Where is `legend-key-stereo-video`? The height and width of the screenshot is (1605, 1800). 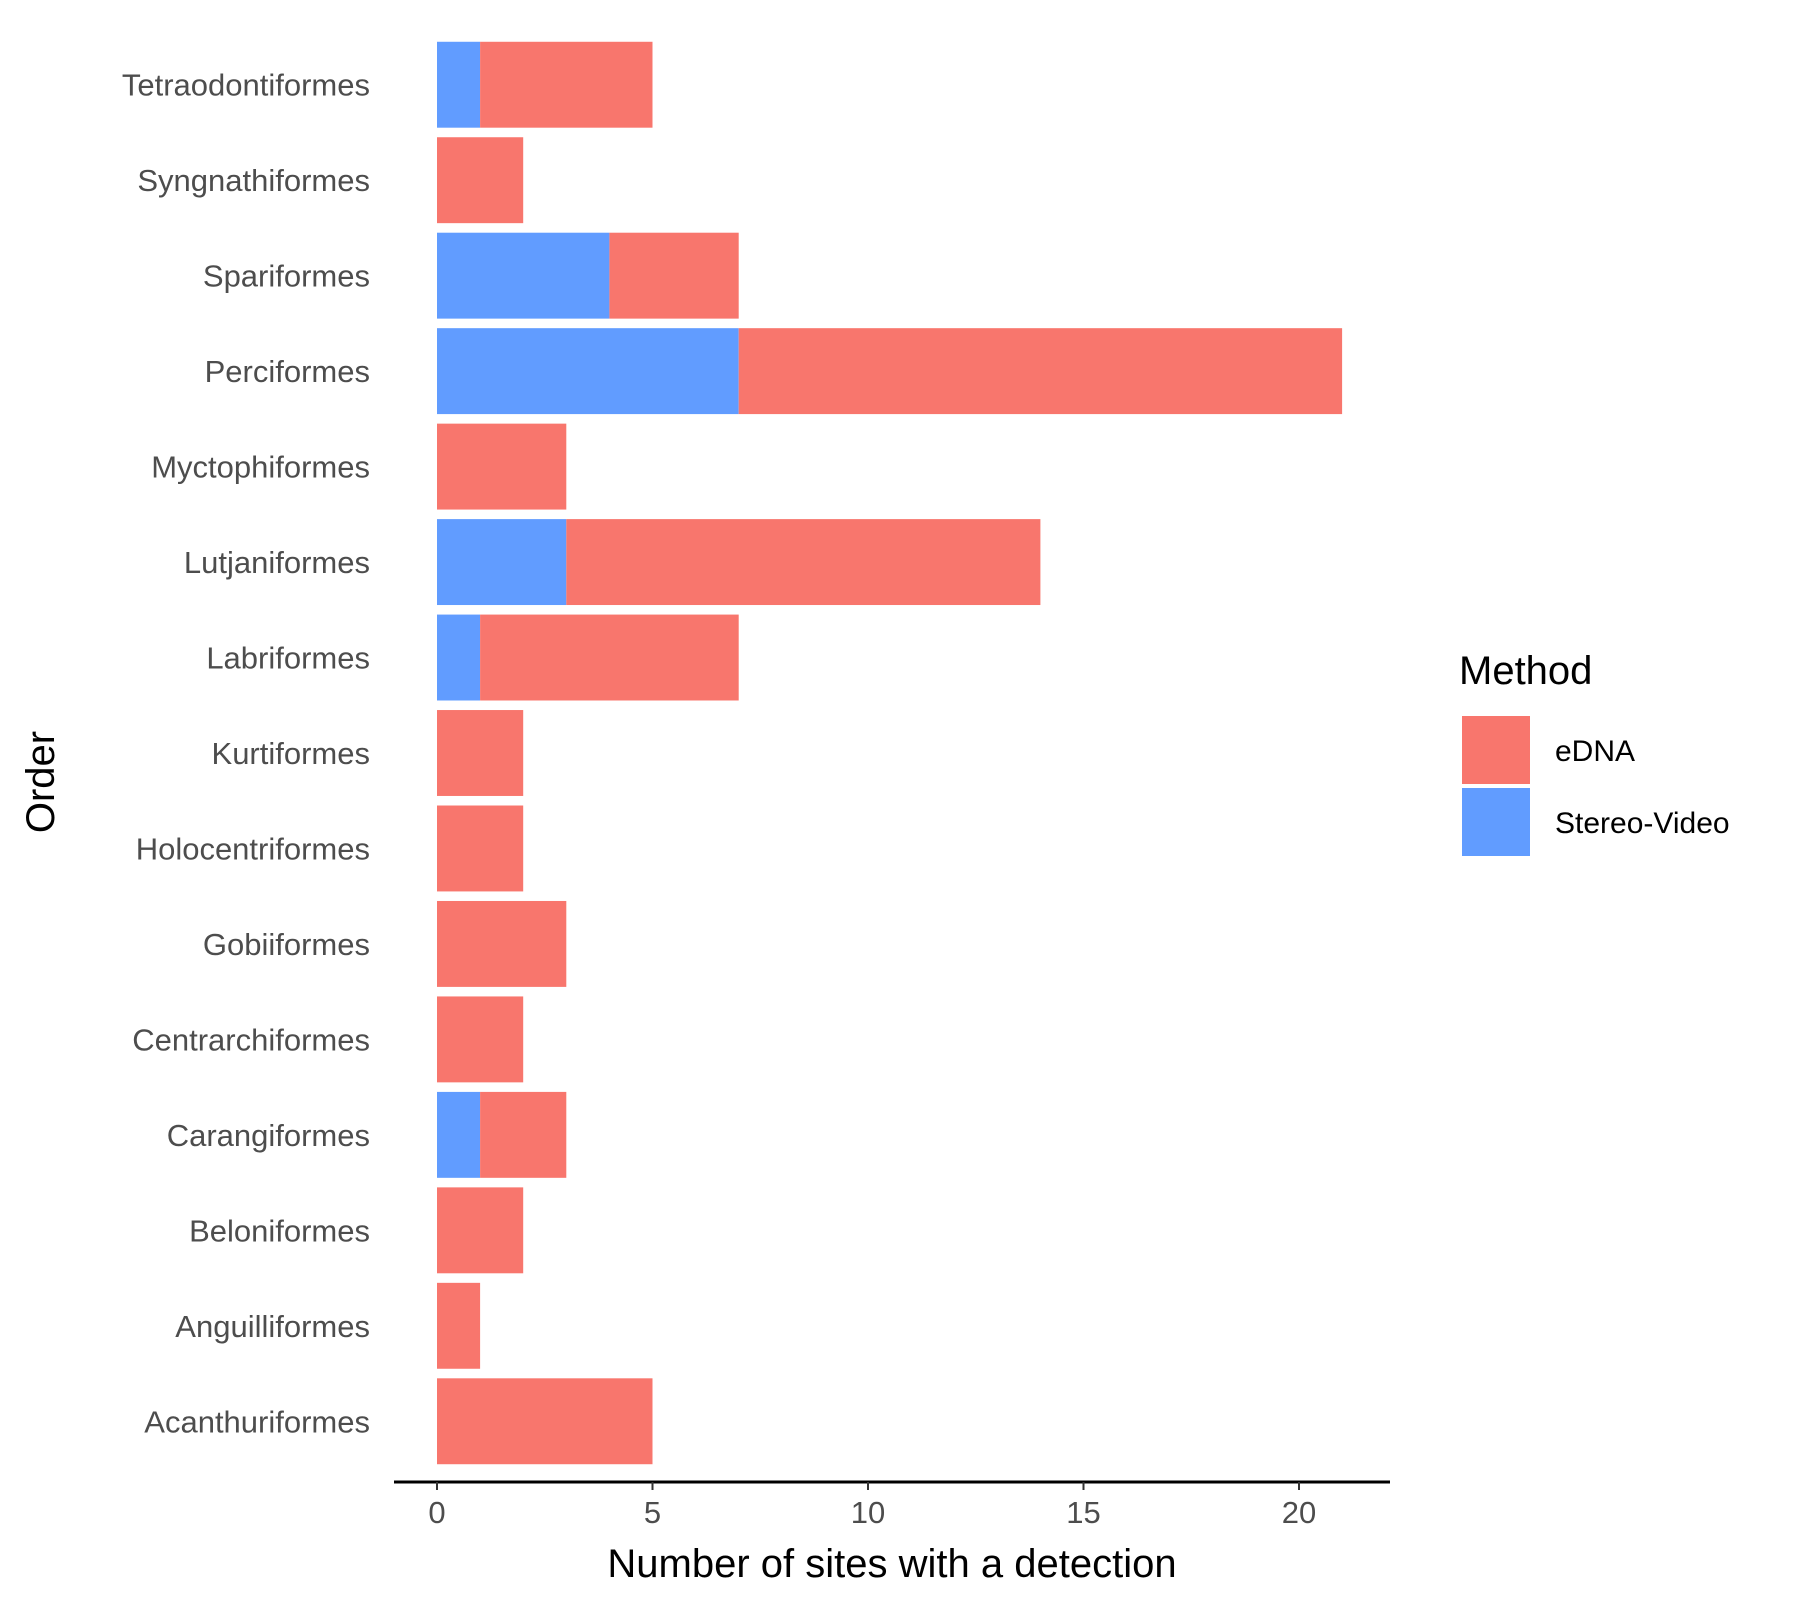 legend-key-stereo-video is located at coordinates (1496, 822).